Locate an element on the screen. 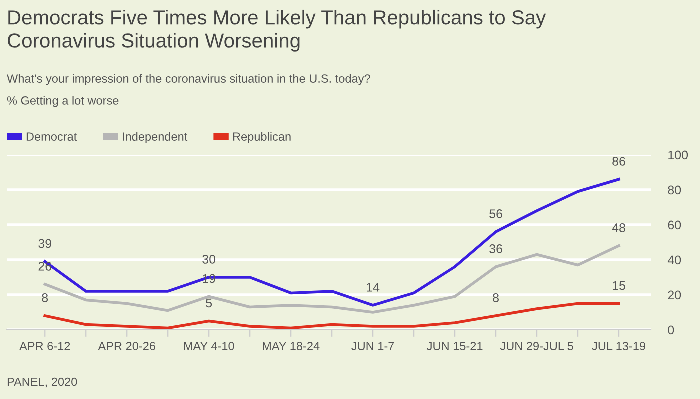 This screenshot has height=399, width=700. data-label: 86 is located at coordinates (619, 161).